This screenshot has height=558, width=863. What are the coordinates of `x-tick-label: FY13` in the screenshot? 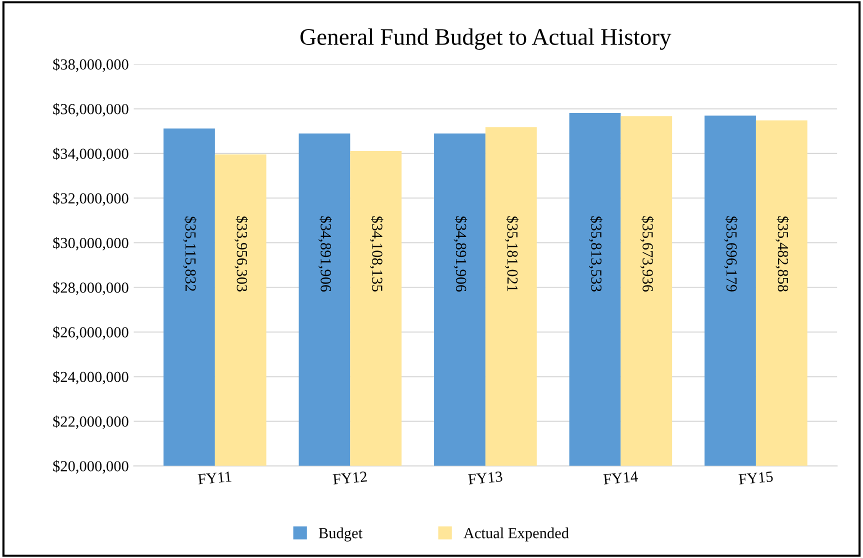 It's located at (485, 477).